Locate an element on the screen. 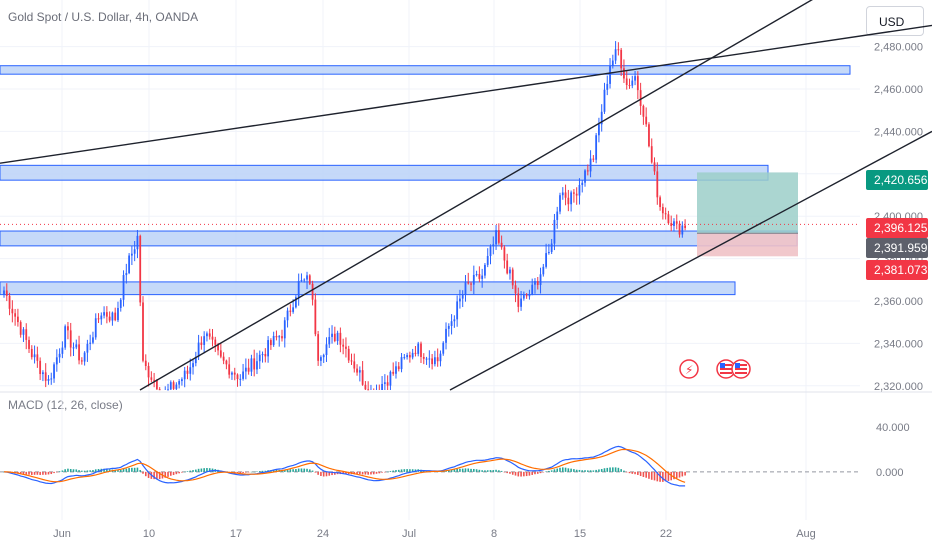 The width and height of the screenshot is (932, 550). price-zone is located at coordinates (368, 288).